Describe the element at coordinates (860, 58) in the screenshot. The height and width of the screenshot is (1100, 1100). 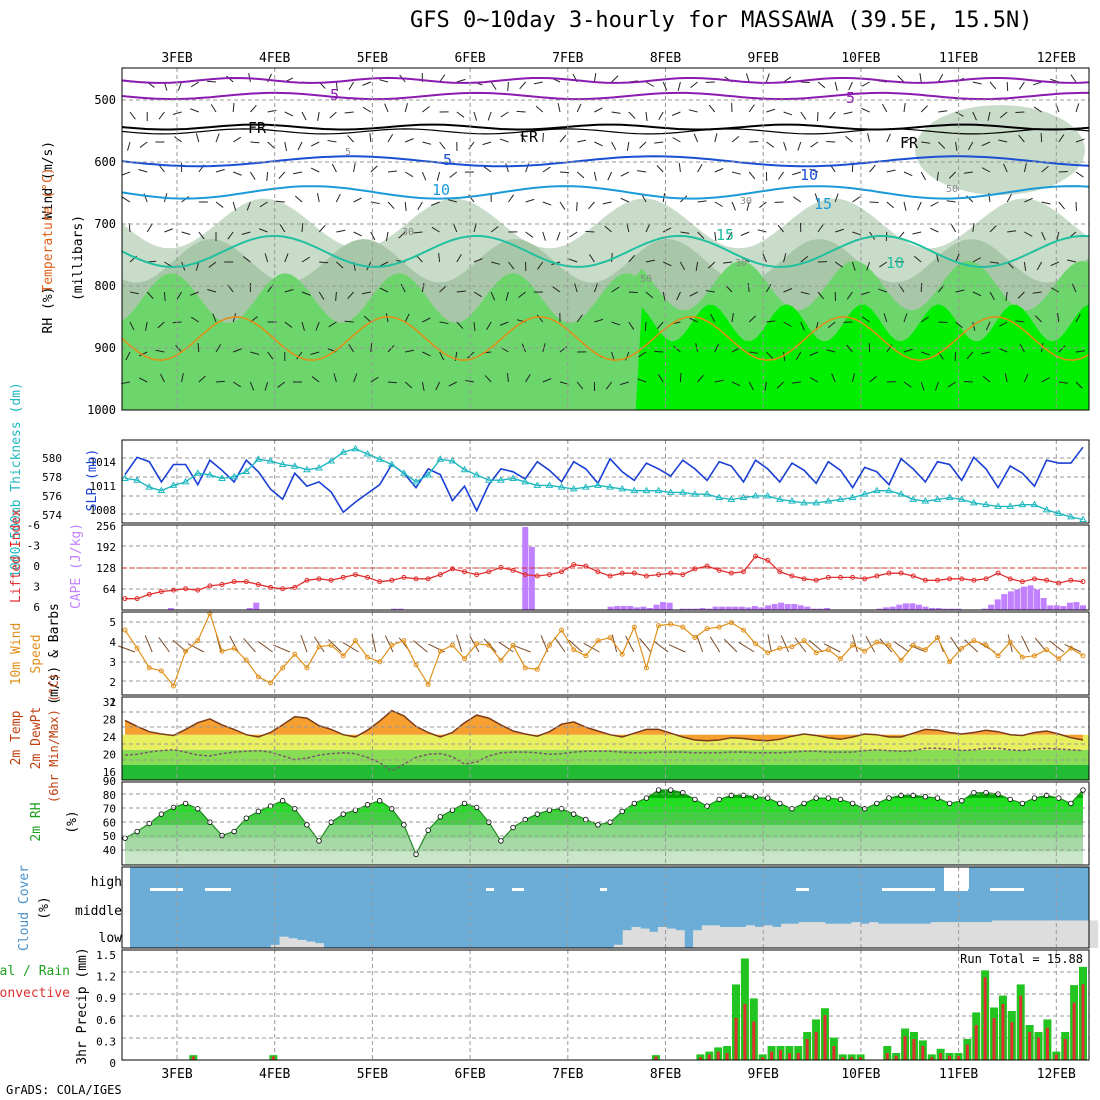
I see `top-xtick: 10FEB` at that location.